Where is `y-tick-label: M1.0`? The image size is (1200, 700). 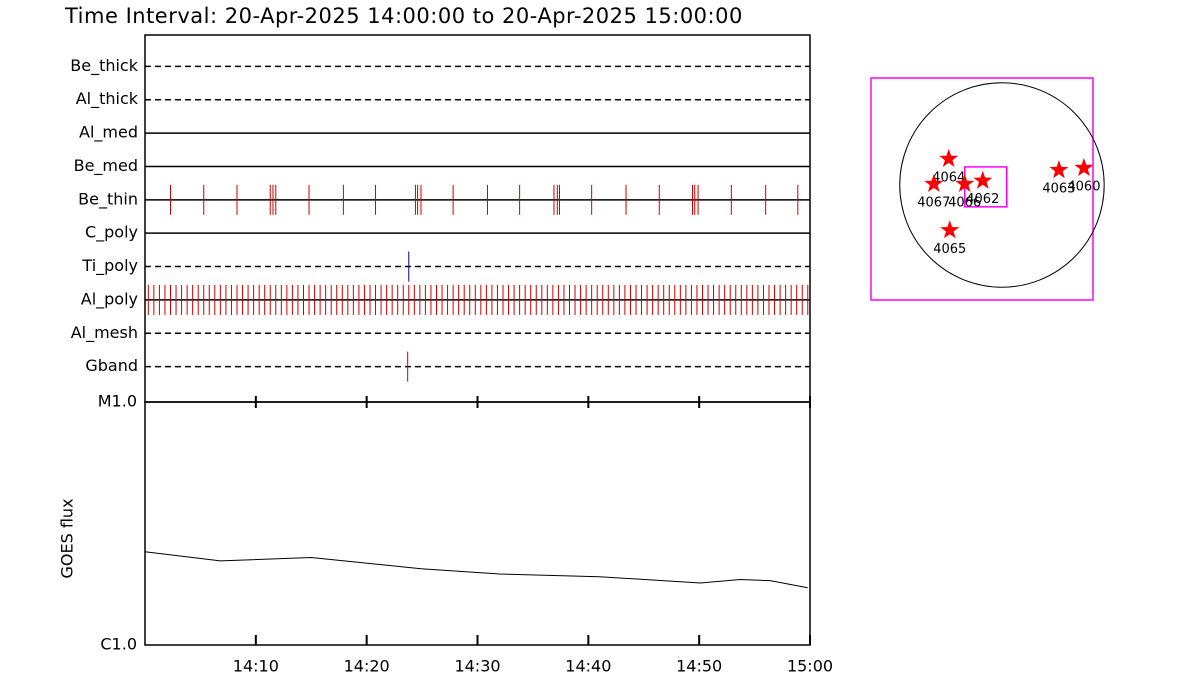 y-tick-label: M1.0 is located at coordinates (117, 401).